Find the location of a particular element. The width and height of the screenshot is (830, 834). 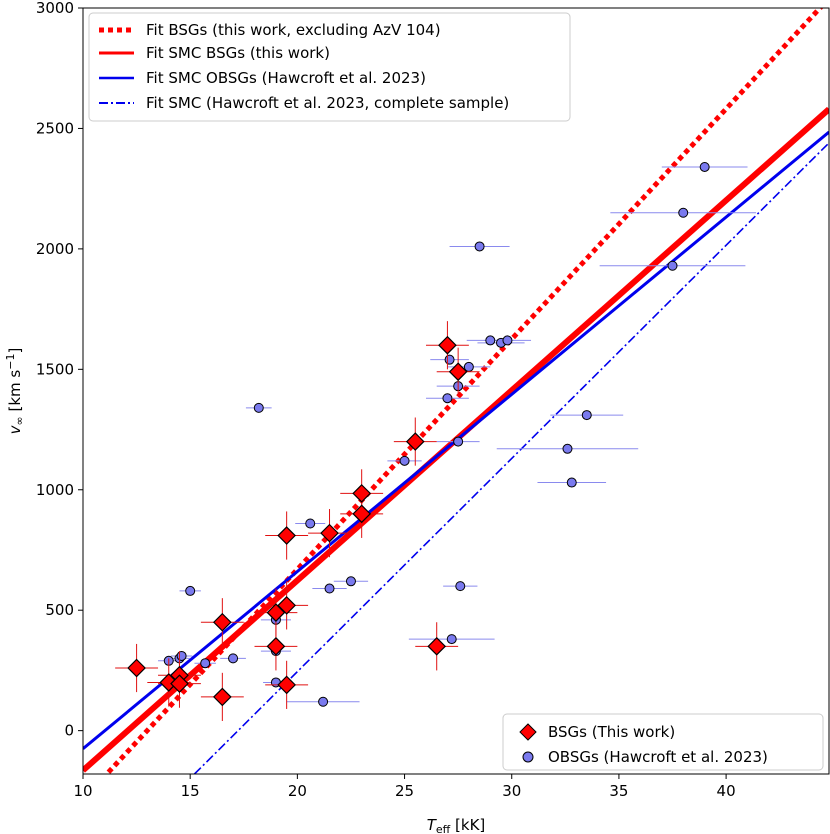

legend-marker-diamond is located at coordinates (528, 732).